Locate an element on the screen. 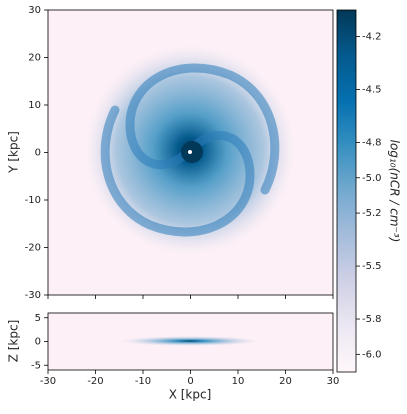 The width and height of the screenshot is (407, 414). colorbar is located at coordinates (346, 191).